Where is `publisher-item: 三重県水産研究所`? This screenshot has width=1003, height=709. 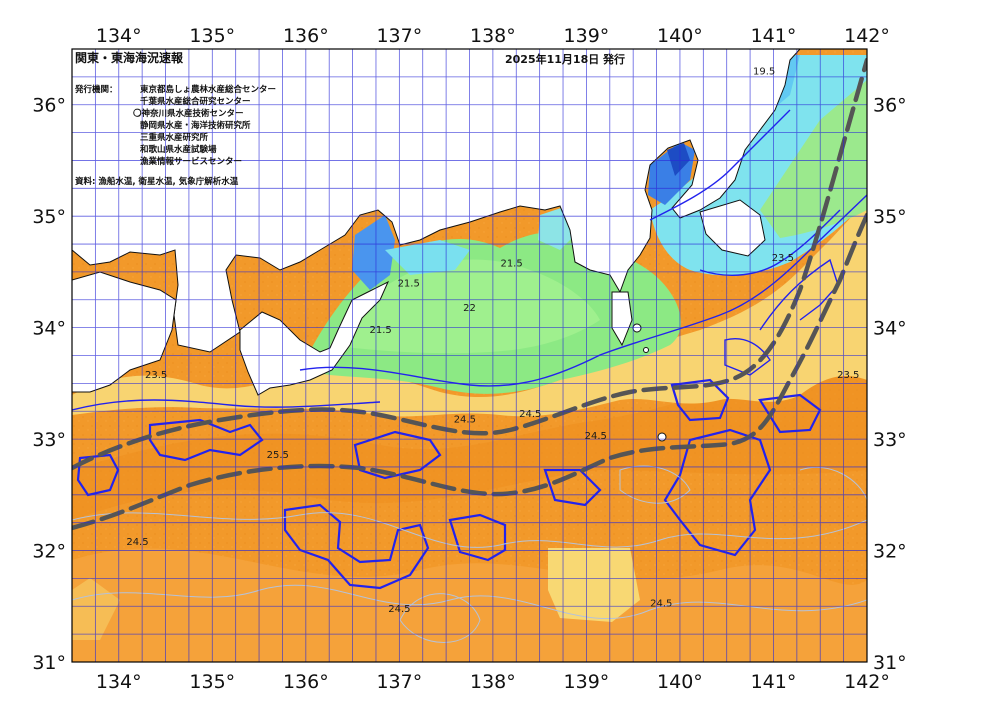
publisher-item: 三重県水産研究所 is located at coordinates (174, 137).